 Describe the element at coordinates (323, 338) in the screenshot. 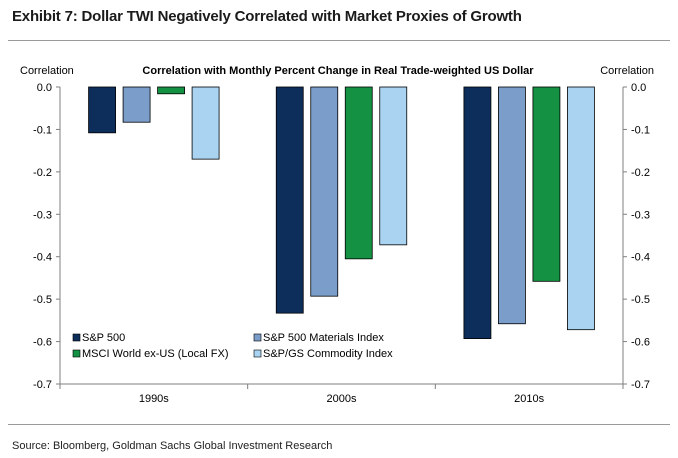

I see `legend-label: S&P 500 Materials Index` at that location.